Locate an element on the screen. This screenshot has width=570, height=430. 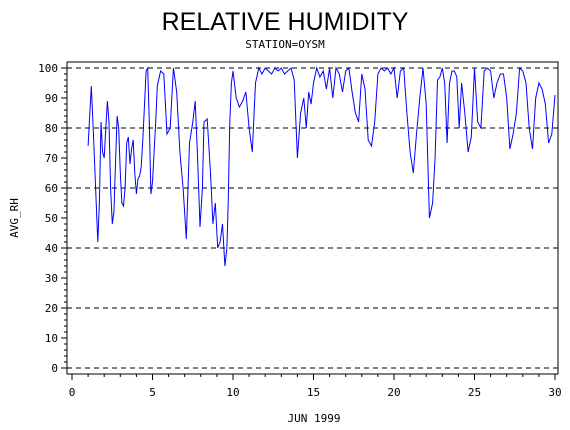
chart-title: RELATIVE HUMIDITY is located at coordinates (285, 22).